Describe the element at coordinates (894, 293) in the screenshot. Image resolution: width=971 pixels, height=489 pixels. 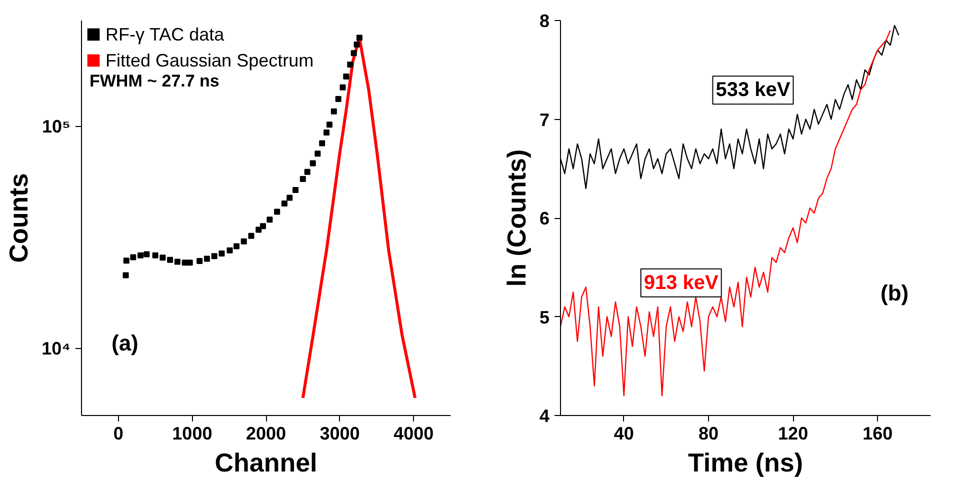
I see `annotation: (b)` at that location.